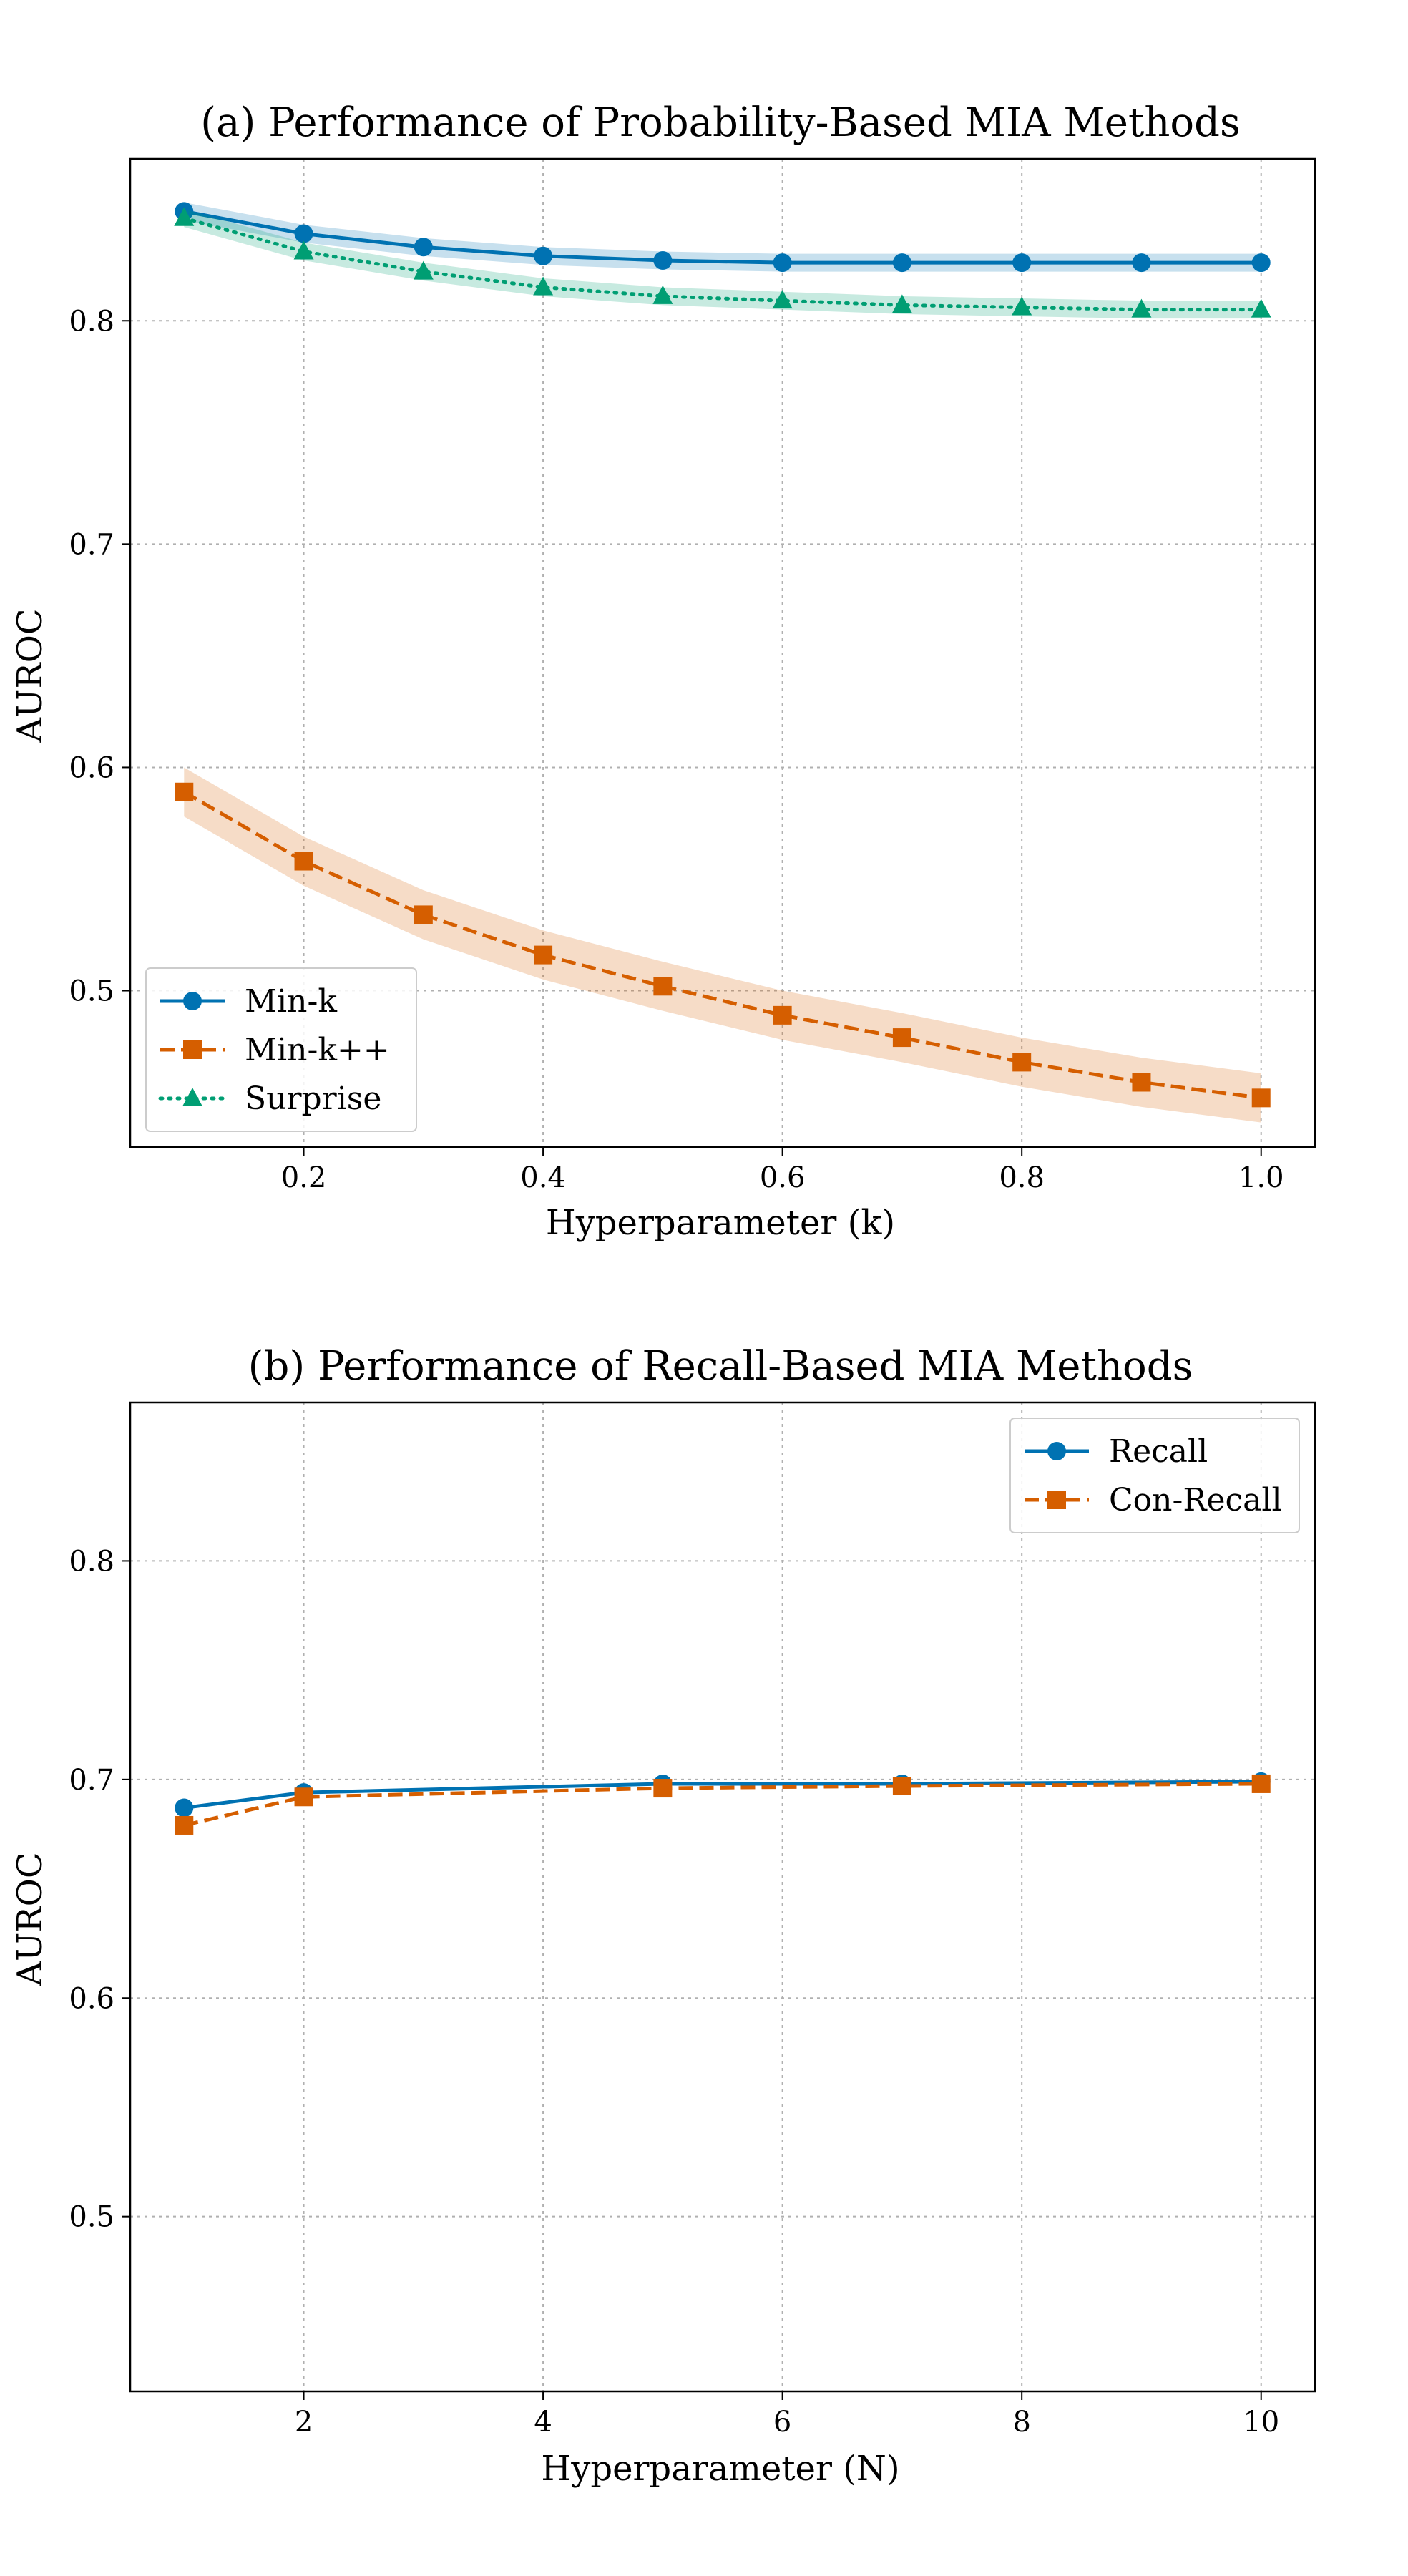  What do you see at coordinates (30, 675) in the screenshot?
I see `panel-a-ylabel: AUROC` at bounding box center [30, 675].